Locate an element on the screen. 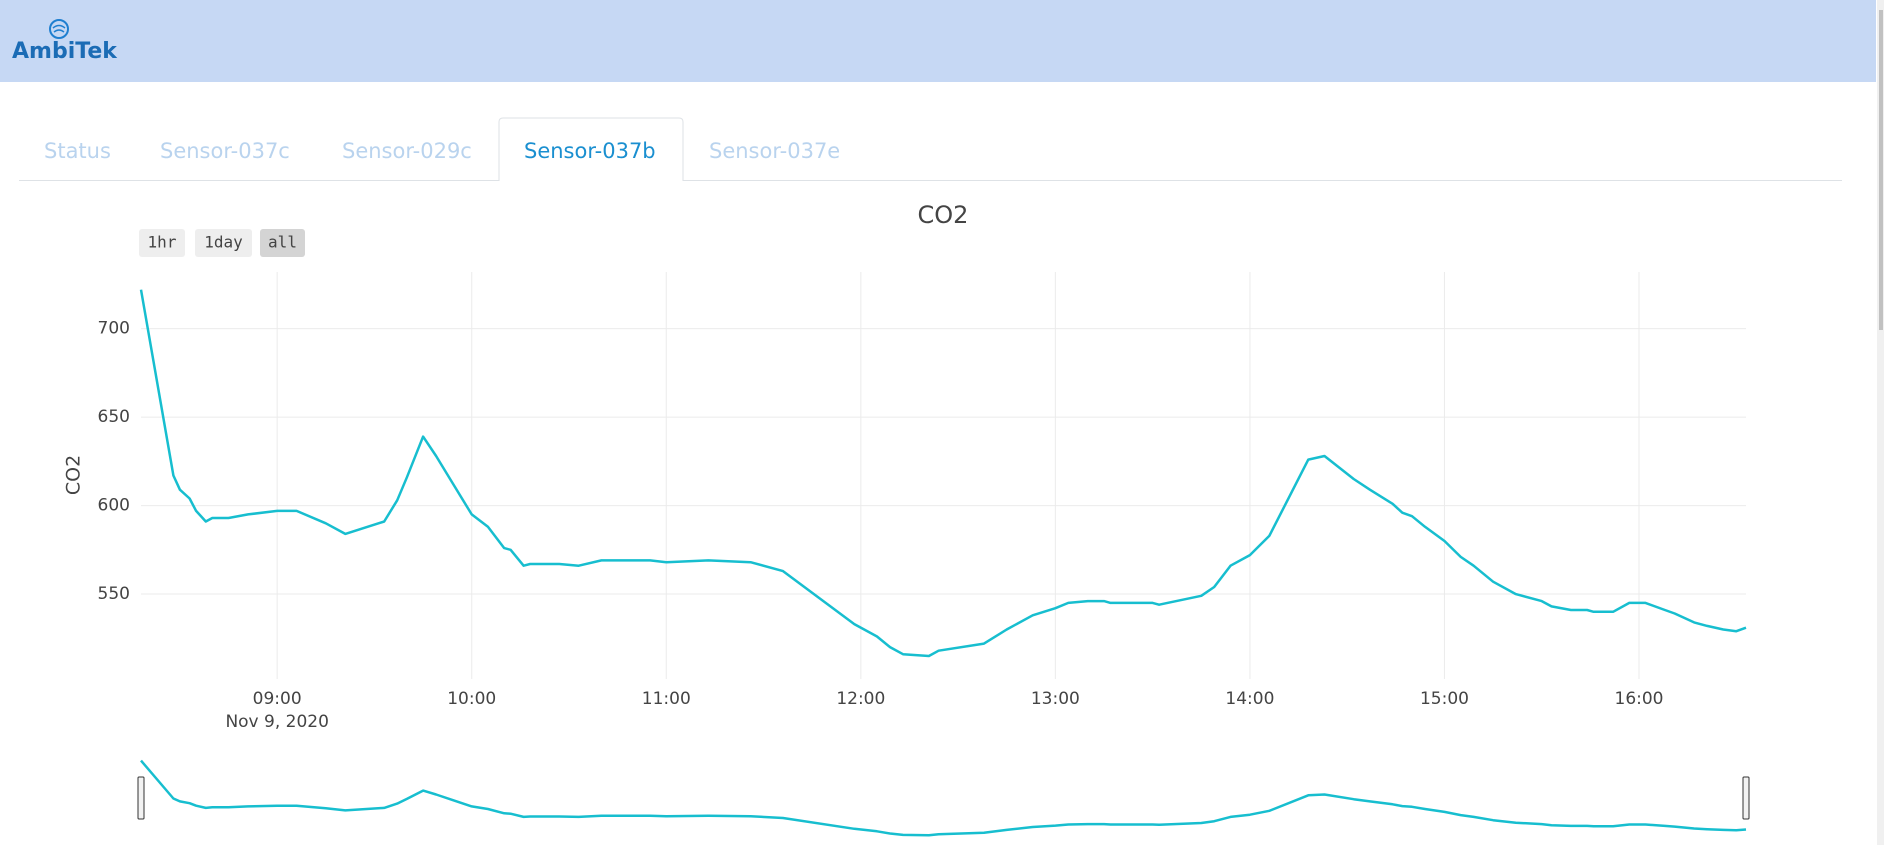 The width and height of the screenshot is (1884, 849). x-tick-label: 11:00 is located at coordinates (666, 699).